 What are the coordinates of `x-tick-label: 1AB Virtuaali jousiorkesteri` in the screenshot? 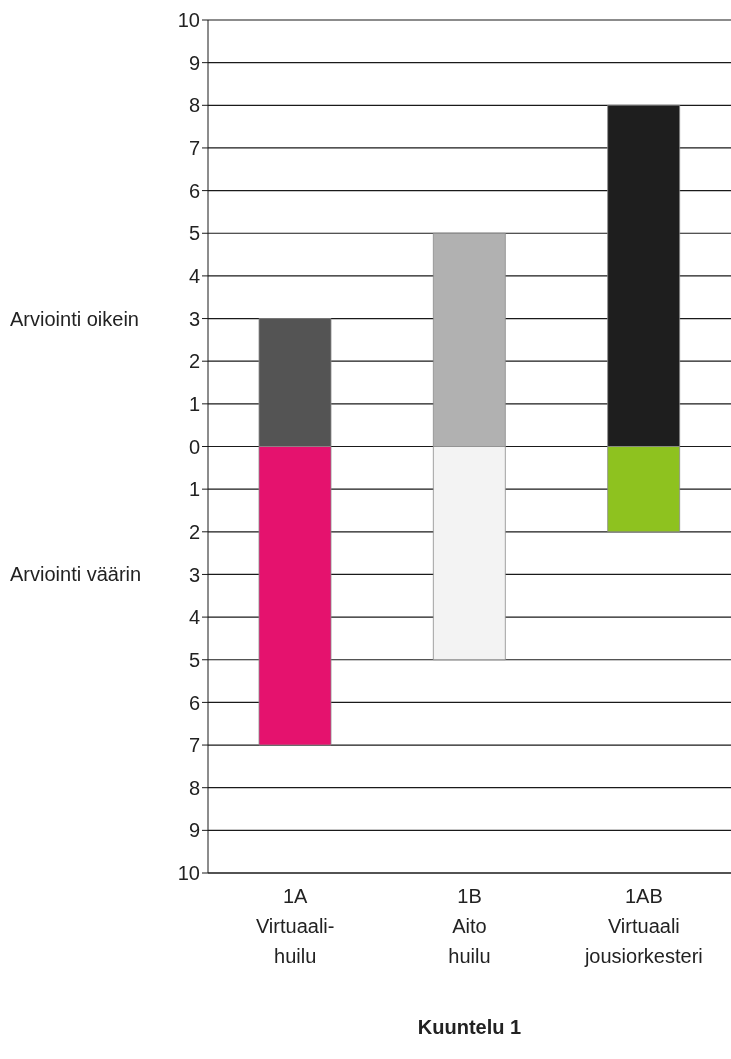 It's located at (643, 926).